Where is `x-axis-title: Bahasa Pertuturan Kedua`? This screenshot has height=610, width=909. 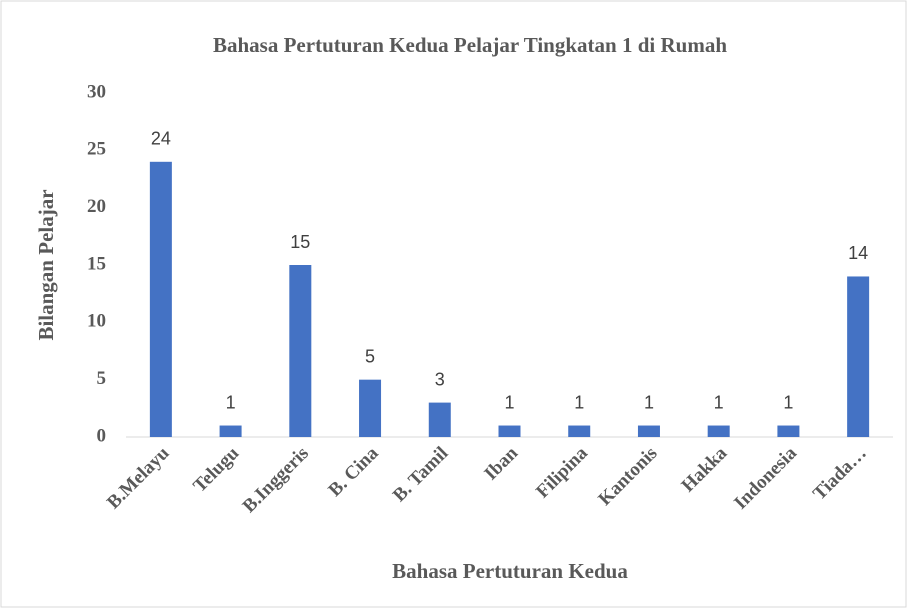
x-axis-title: Bahasa Pertuturan Kedua is located at coordinates (510, 571).